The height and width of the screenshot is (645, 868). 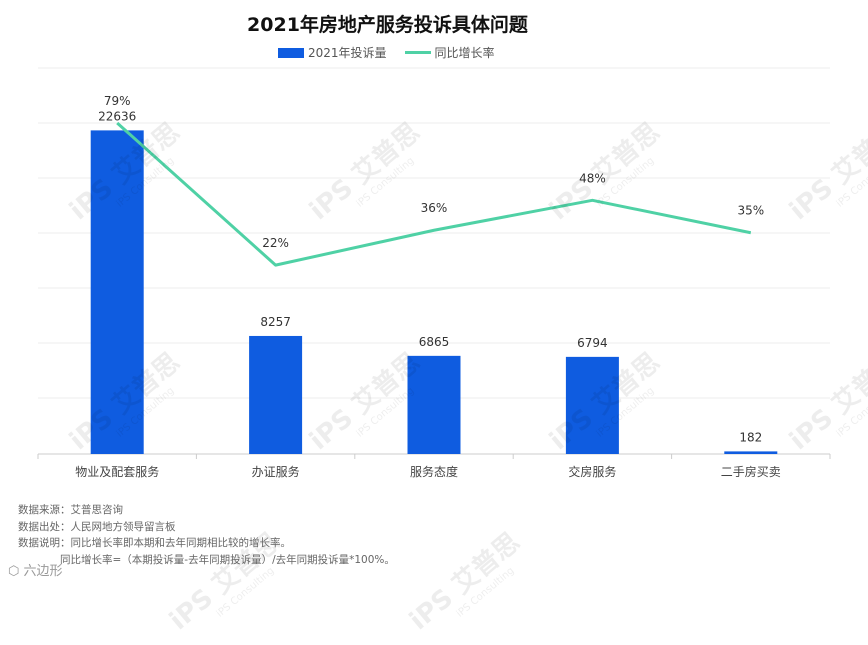 I want to click on line-value-label: 36%, so click(x=434, y=208).